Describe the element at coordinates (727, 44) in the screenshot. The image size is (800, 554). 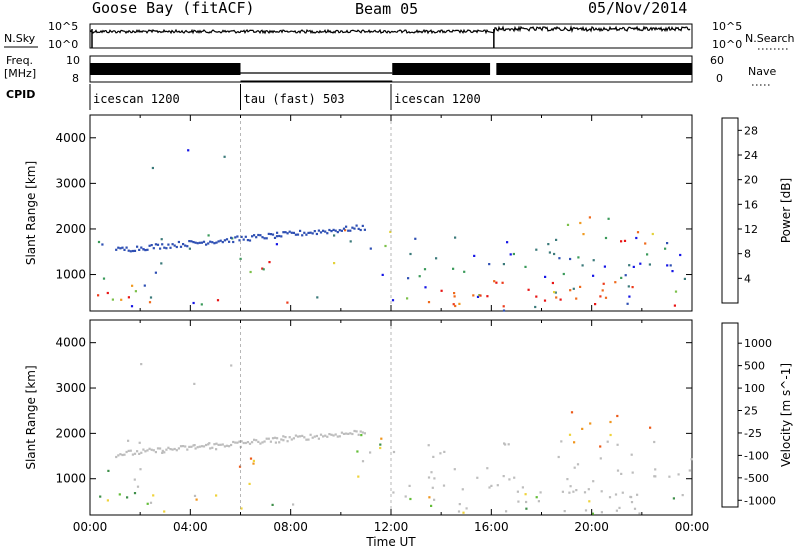
I see `nsearch-axis-bottom: 10^0` at that location.